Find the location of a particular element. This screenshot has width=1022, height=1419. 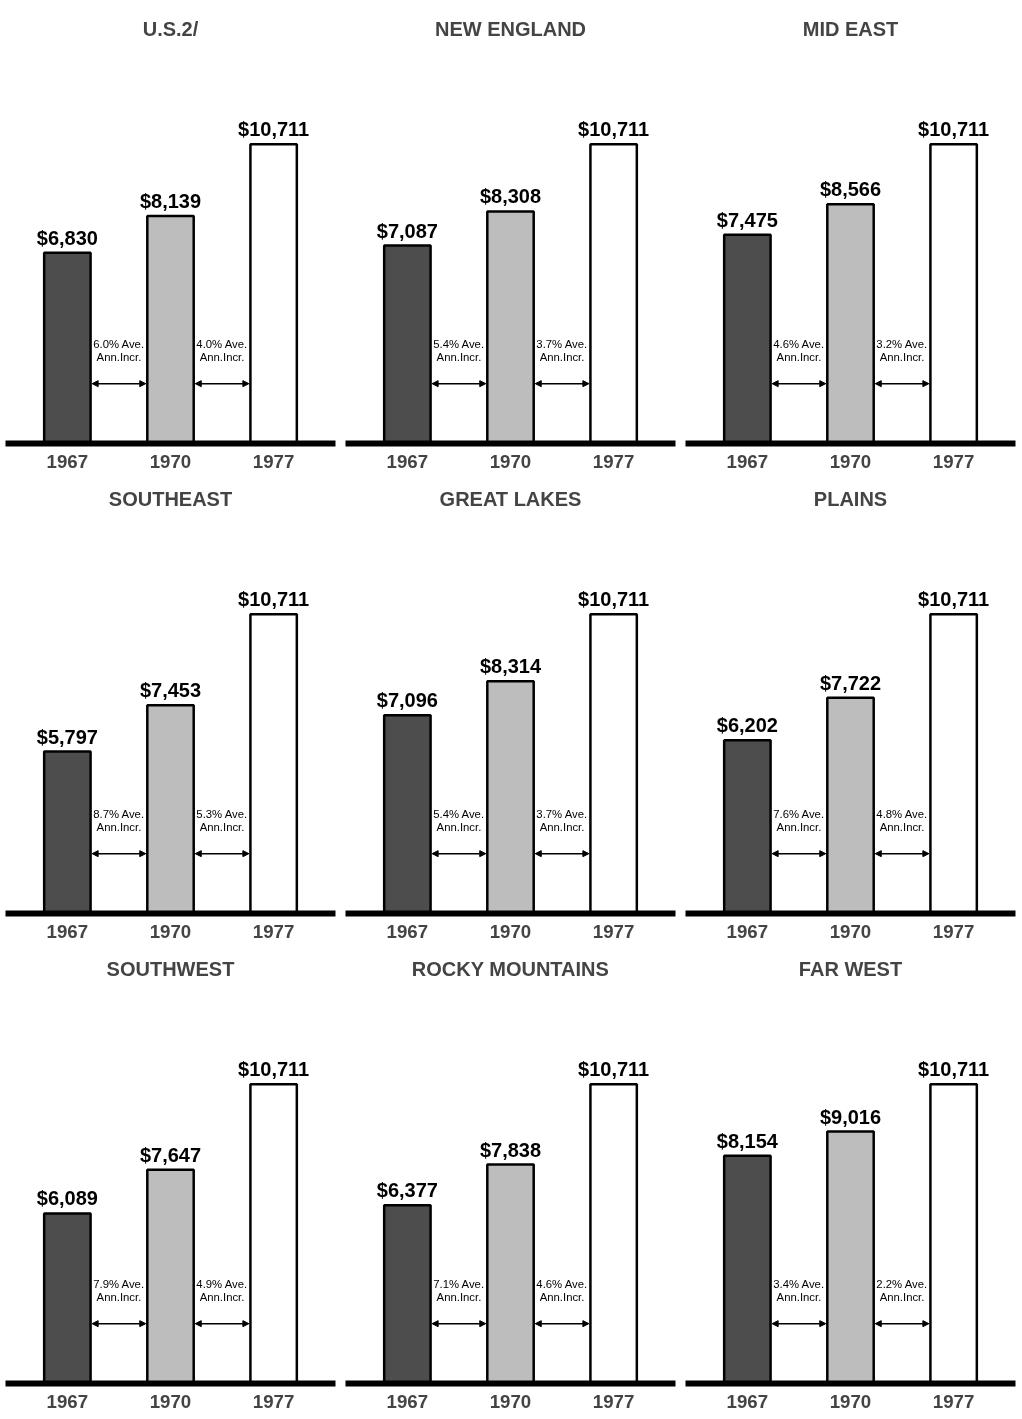

annotation: 3.4% Ave. Ann.Incr. is located at coordinates (799, 1290).